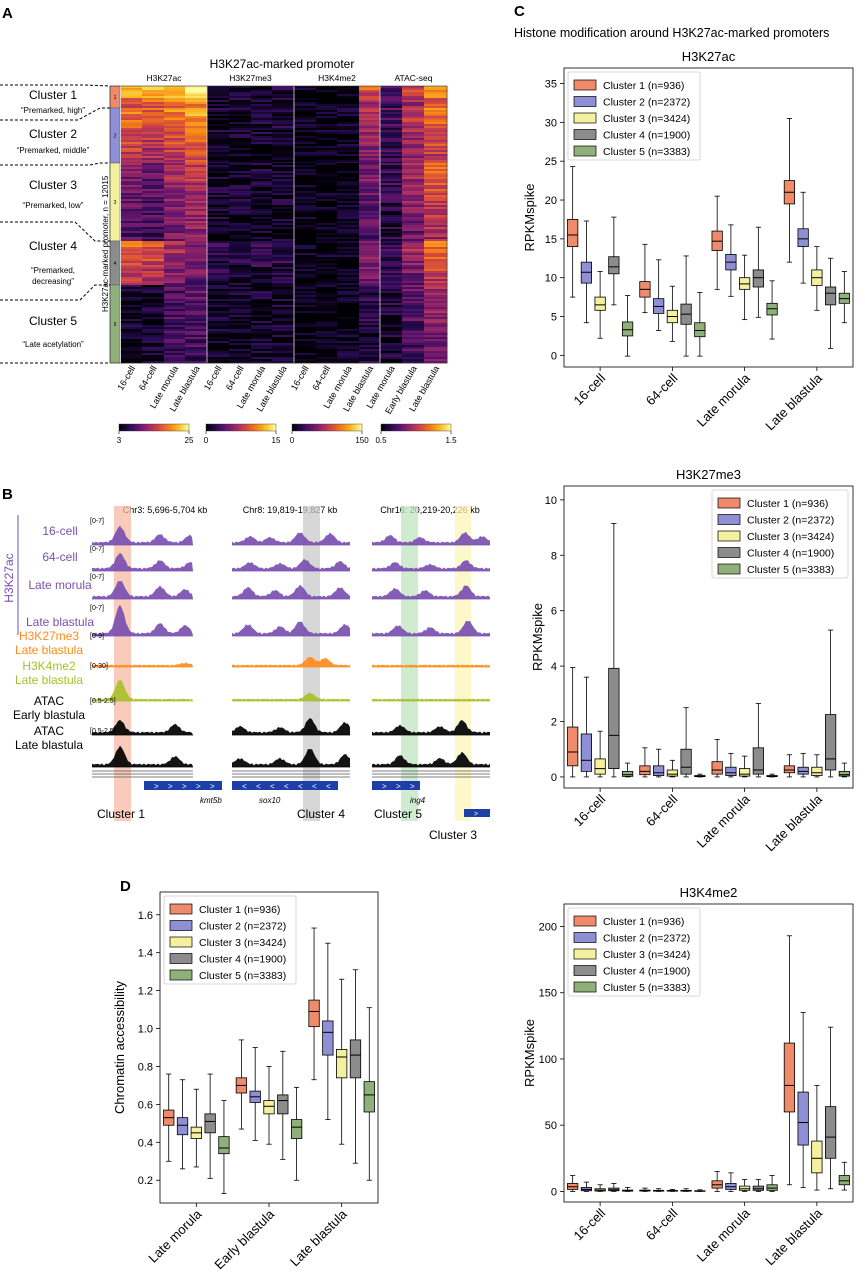 Image resolution: width=865 pixels, height=1280 pixels. Describe the element at coordinates (250, 78) in the screenshot. I see `heatmap-group-label: H3K27me3` at that location.